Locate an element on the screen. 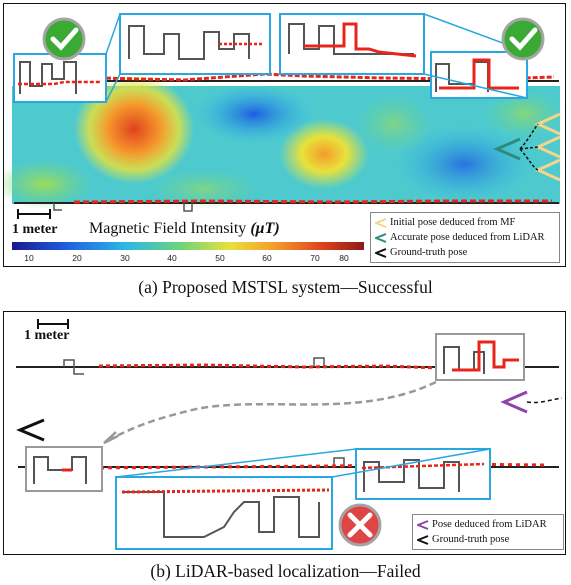 The height and width of the screenshot is (585, 571). lidar-trajectory-top is located at coordinates (269, 366).